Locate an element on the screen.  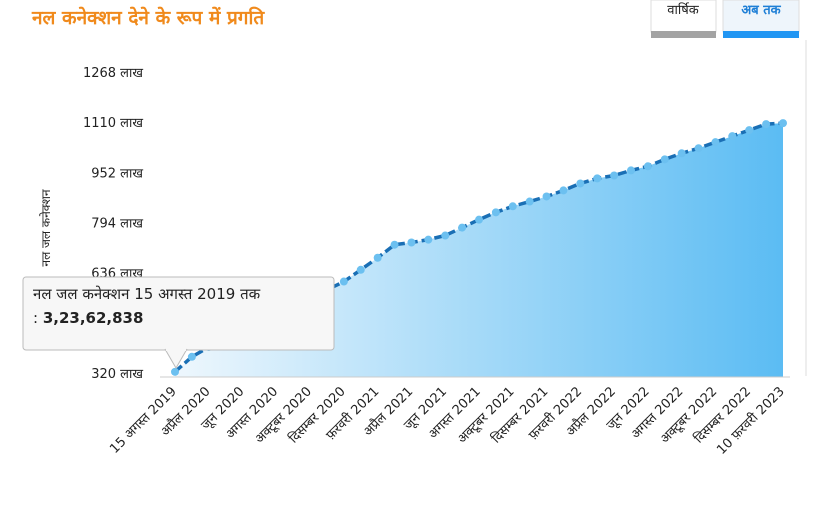
chart-title: नल कनेक्शन देने के रूप में प्रगति is located at coordinates (148, 17).